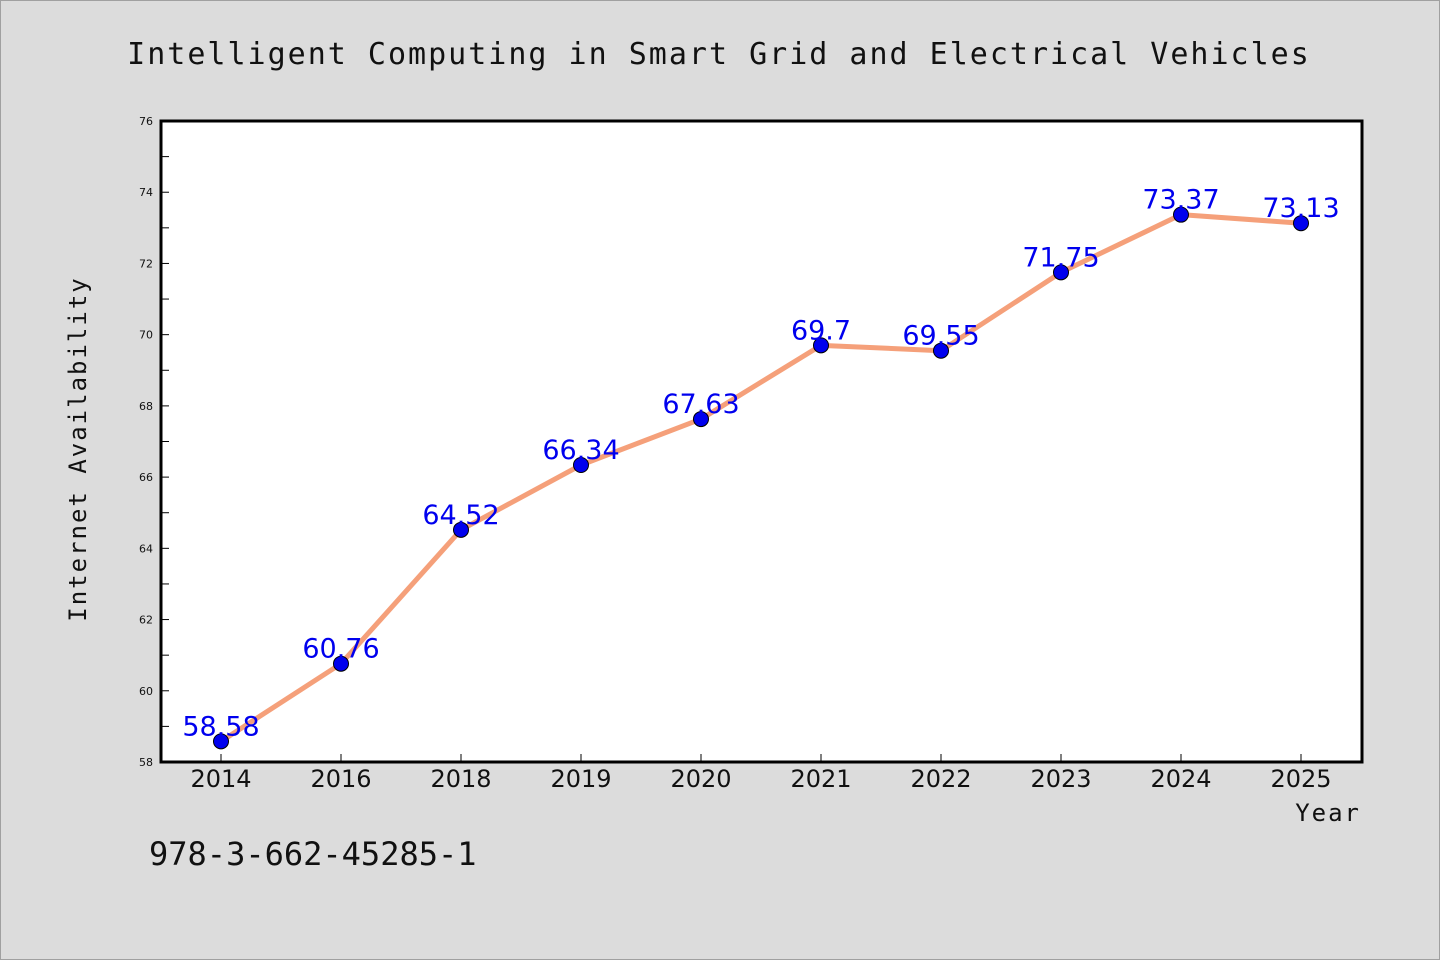 This screenshot has height=960, width=1440. I want to click on isbn-footer: 978-3-662-45285-1, so click(313, 854).